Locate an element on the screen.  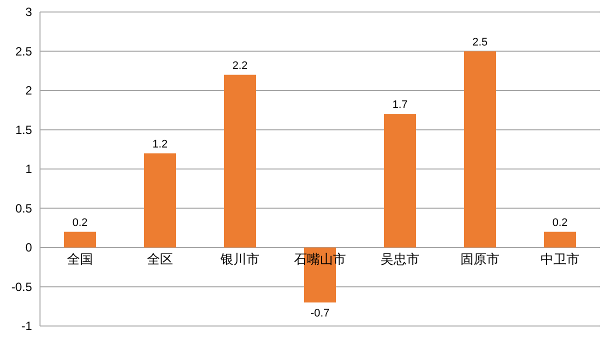
y-tick-label: 0.5 is located at coordinates (23, 208).